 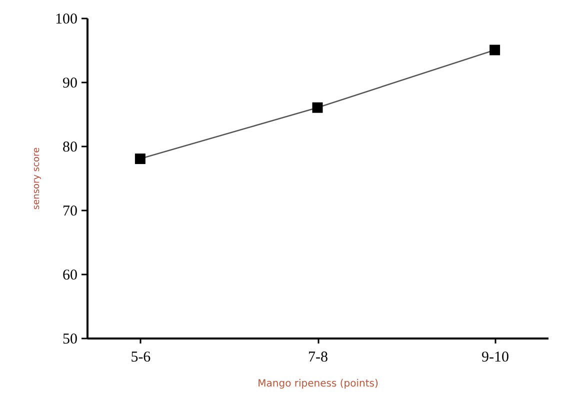 What do you see at coordinates (318, 384) in the screenshot?
I see `x-axis-title: Mango ripeness (points)` at bounding box center [318, 384].